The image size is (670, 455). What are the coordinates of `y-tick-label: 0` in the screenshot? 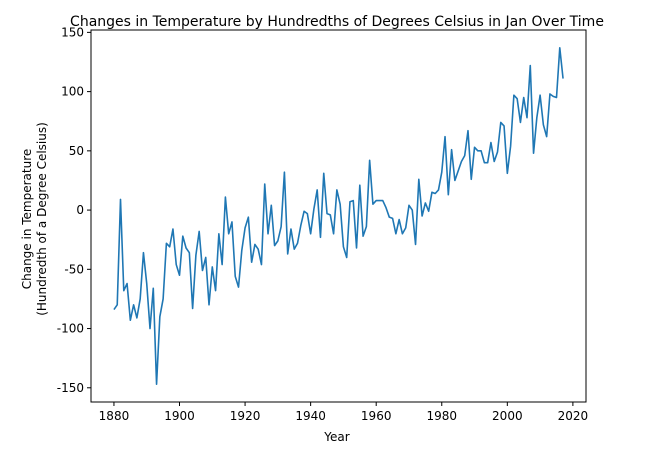 It's located at (80, 210).